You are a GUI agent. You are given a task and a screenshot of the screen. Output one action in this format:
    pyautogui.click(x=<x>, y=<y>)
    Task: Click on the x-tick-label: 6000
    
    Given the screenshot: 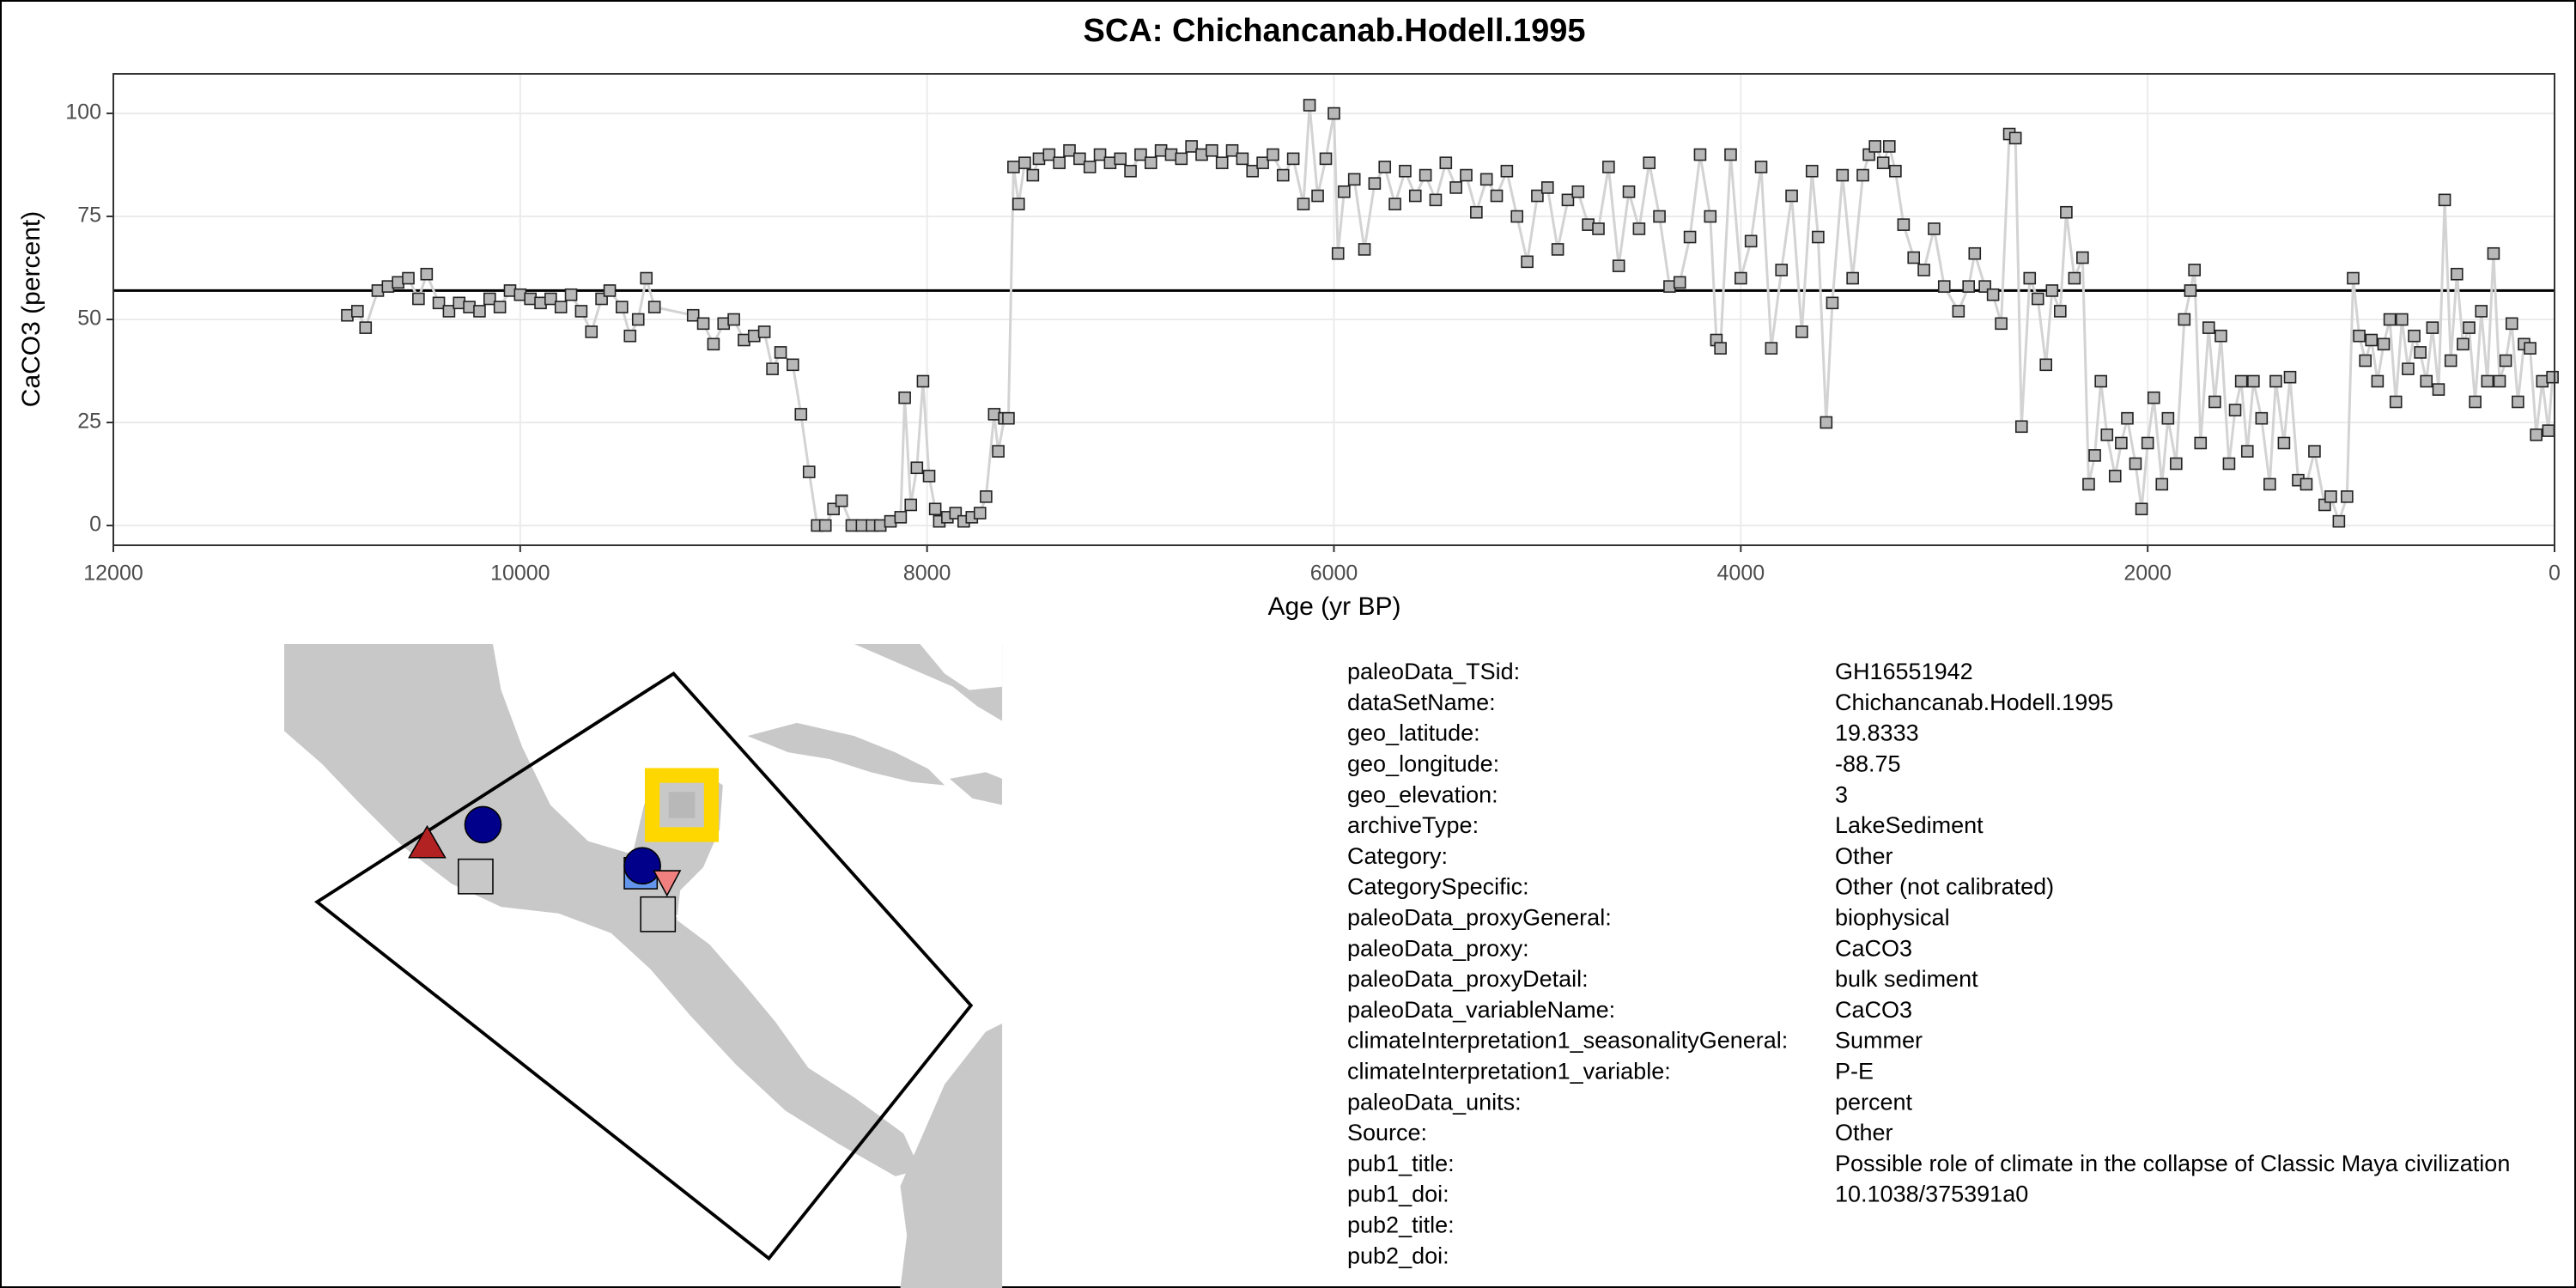 What is the action you would take?
    pyautogui.click(x=1334, y=574)
    